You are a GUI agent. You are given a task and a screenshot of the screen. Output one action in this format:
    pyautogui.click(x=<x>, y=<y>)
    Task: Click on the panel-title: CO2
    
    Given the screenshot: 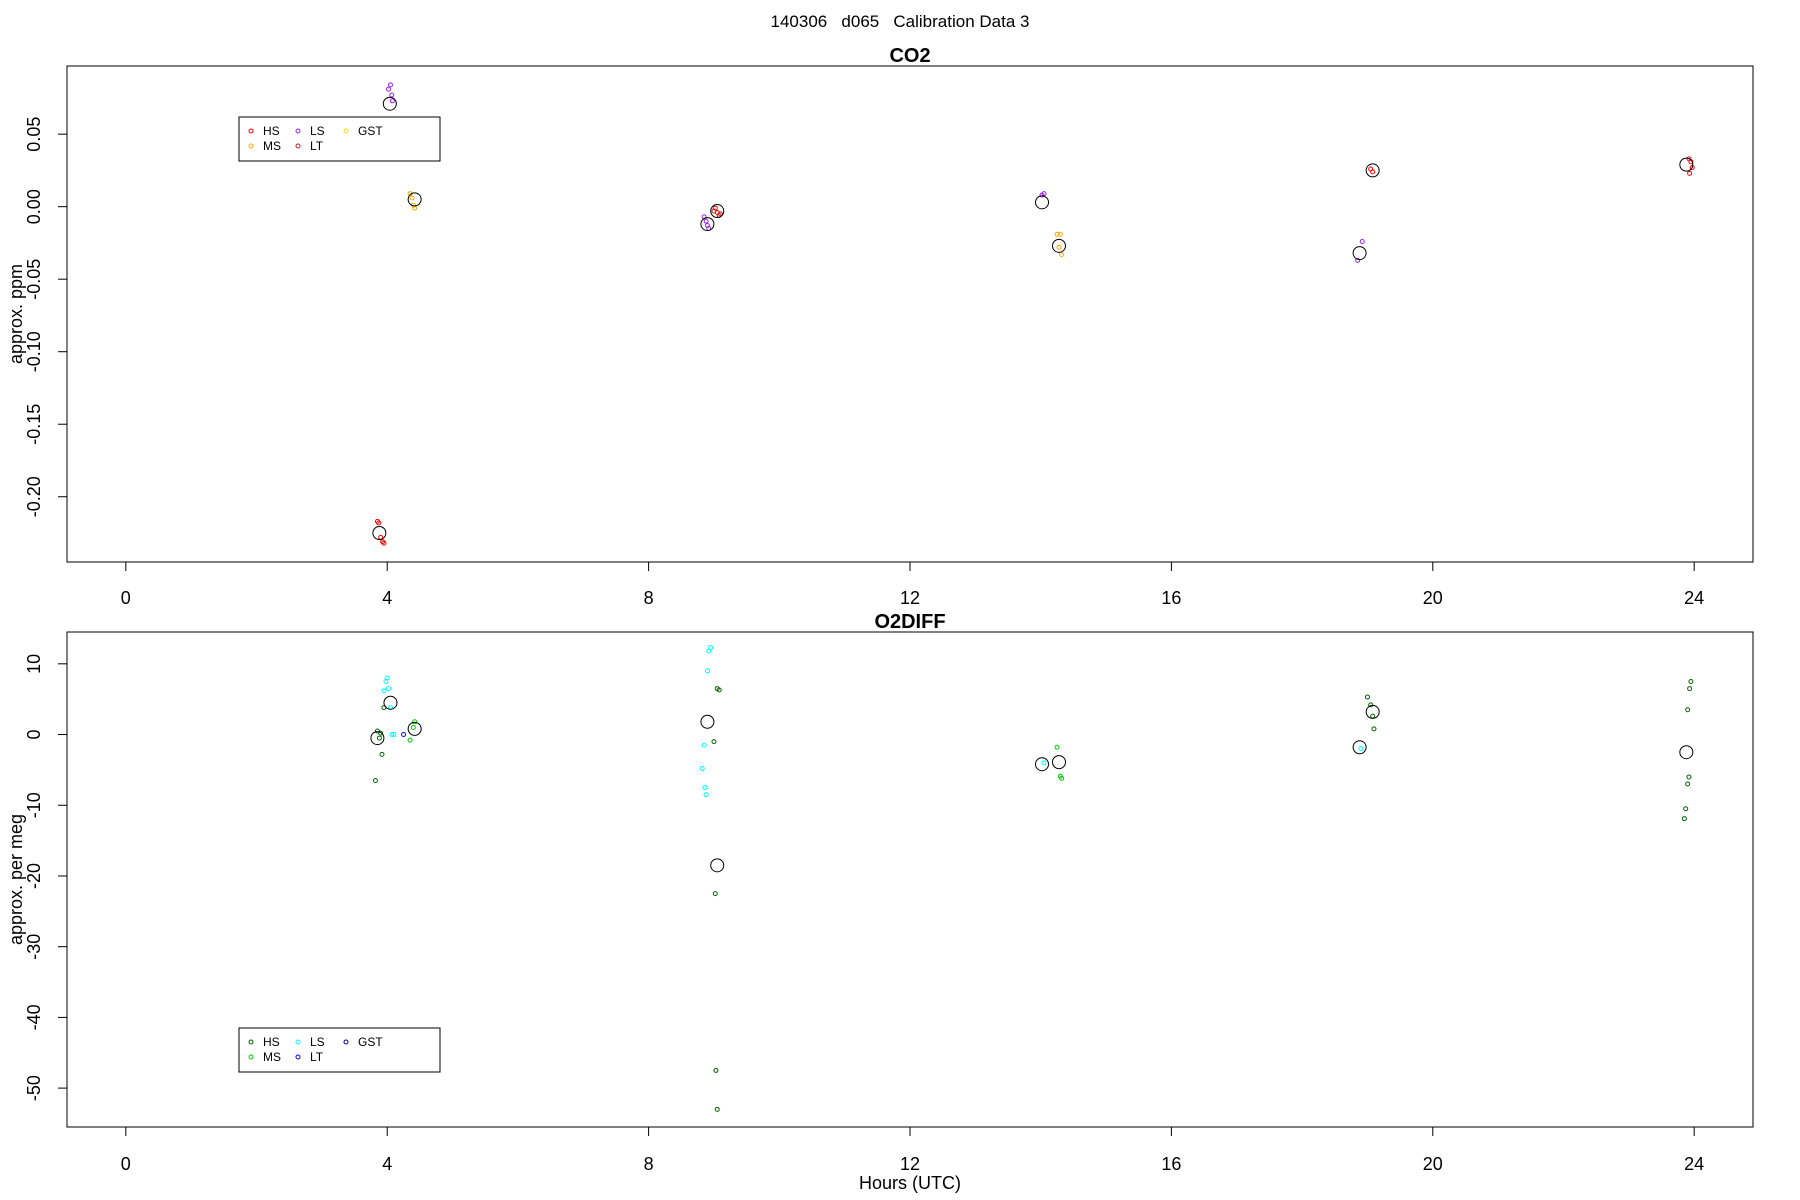 What is the action you would take?
    pyautogui.click(x=909, y=56)
    